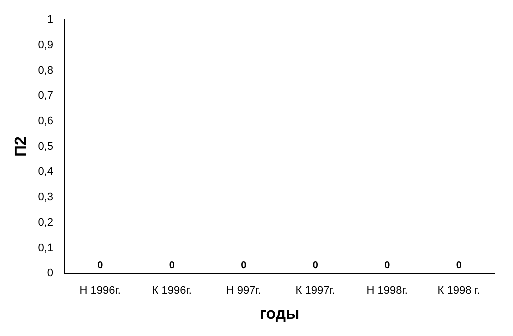 The width and height of the screenshot is (513, 336). Describe the element at coordinates (244, 291) in the screenshot. I see `x-tick-label: Н 997г.` at that location.